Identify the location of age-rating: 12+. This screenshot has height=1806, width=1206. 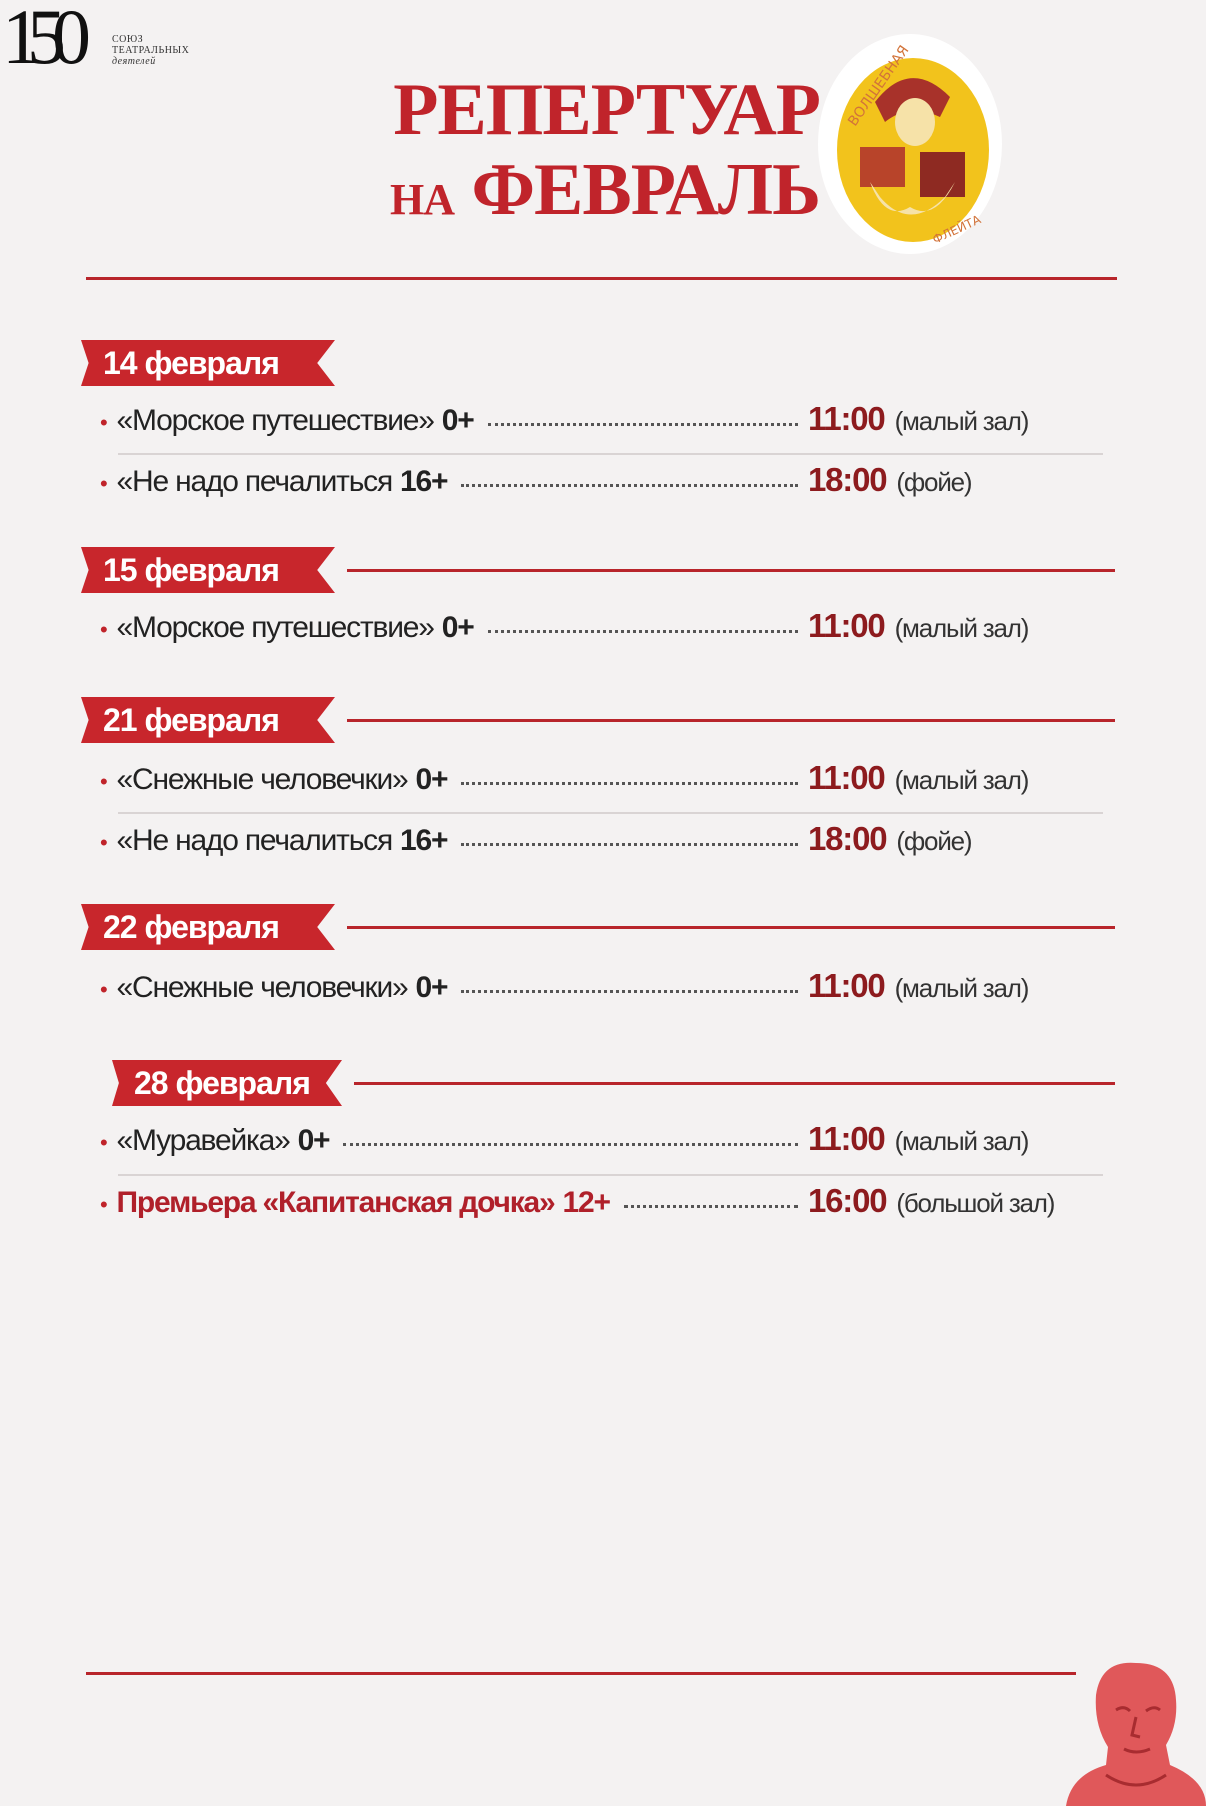
(587, 1202).